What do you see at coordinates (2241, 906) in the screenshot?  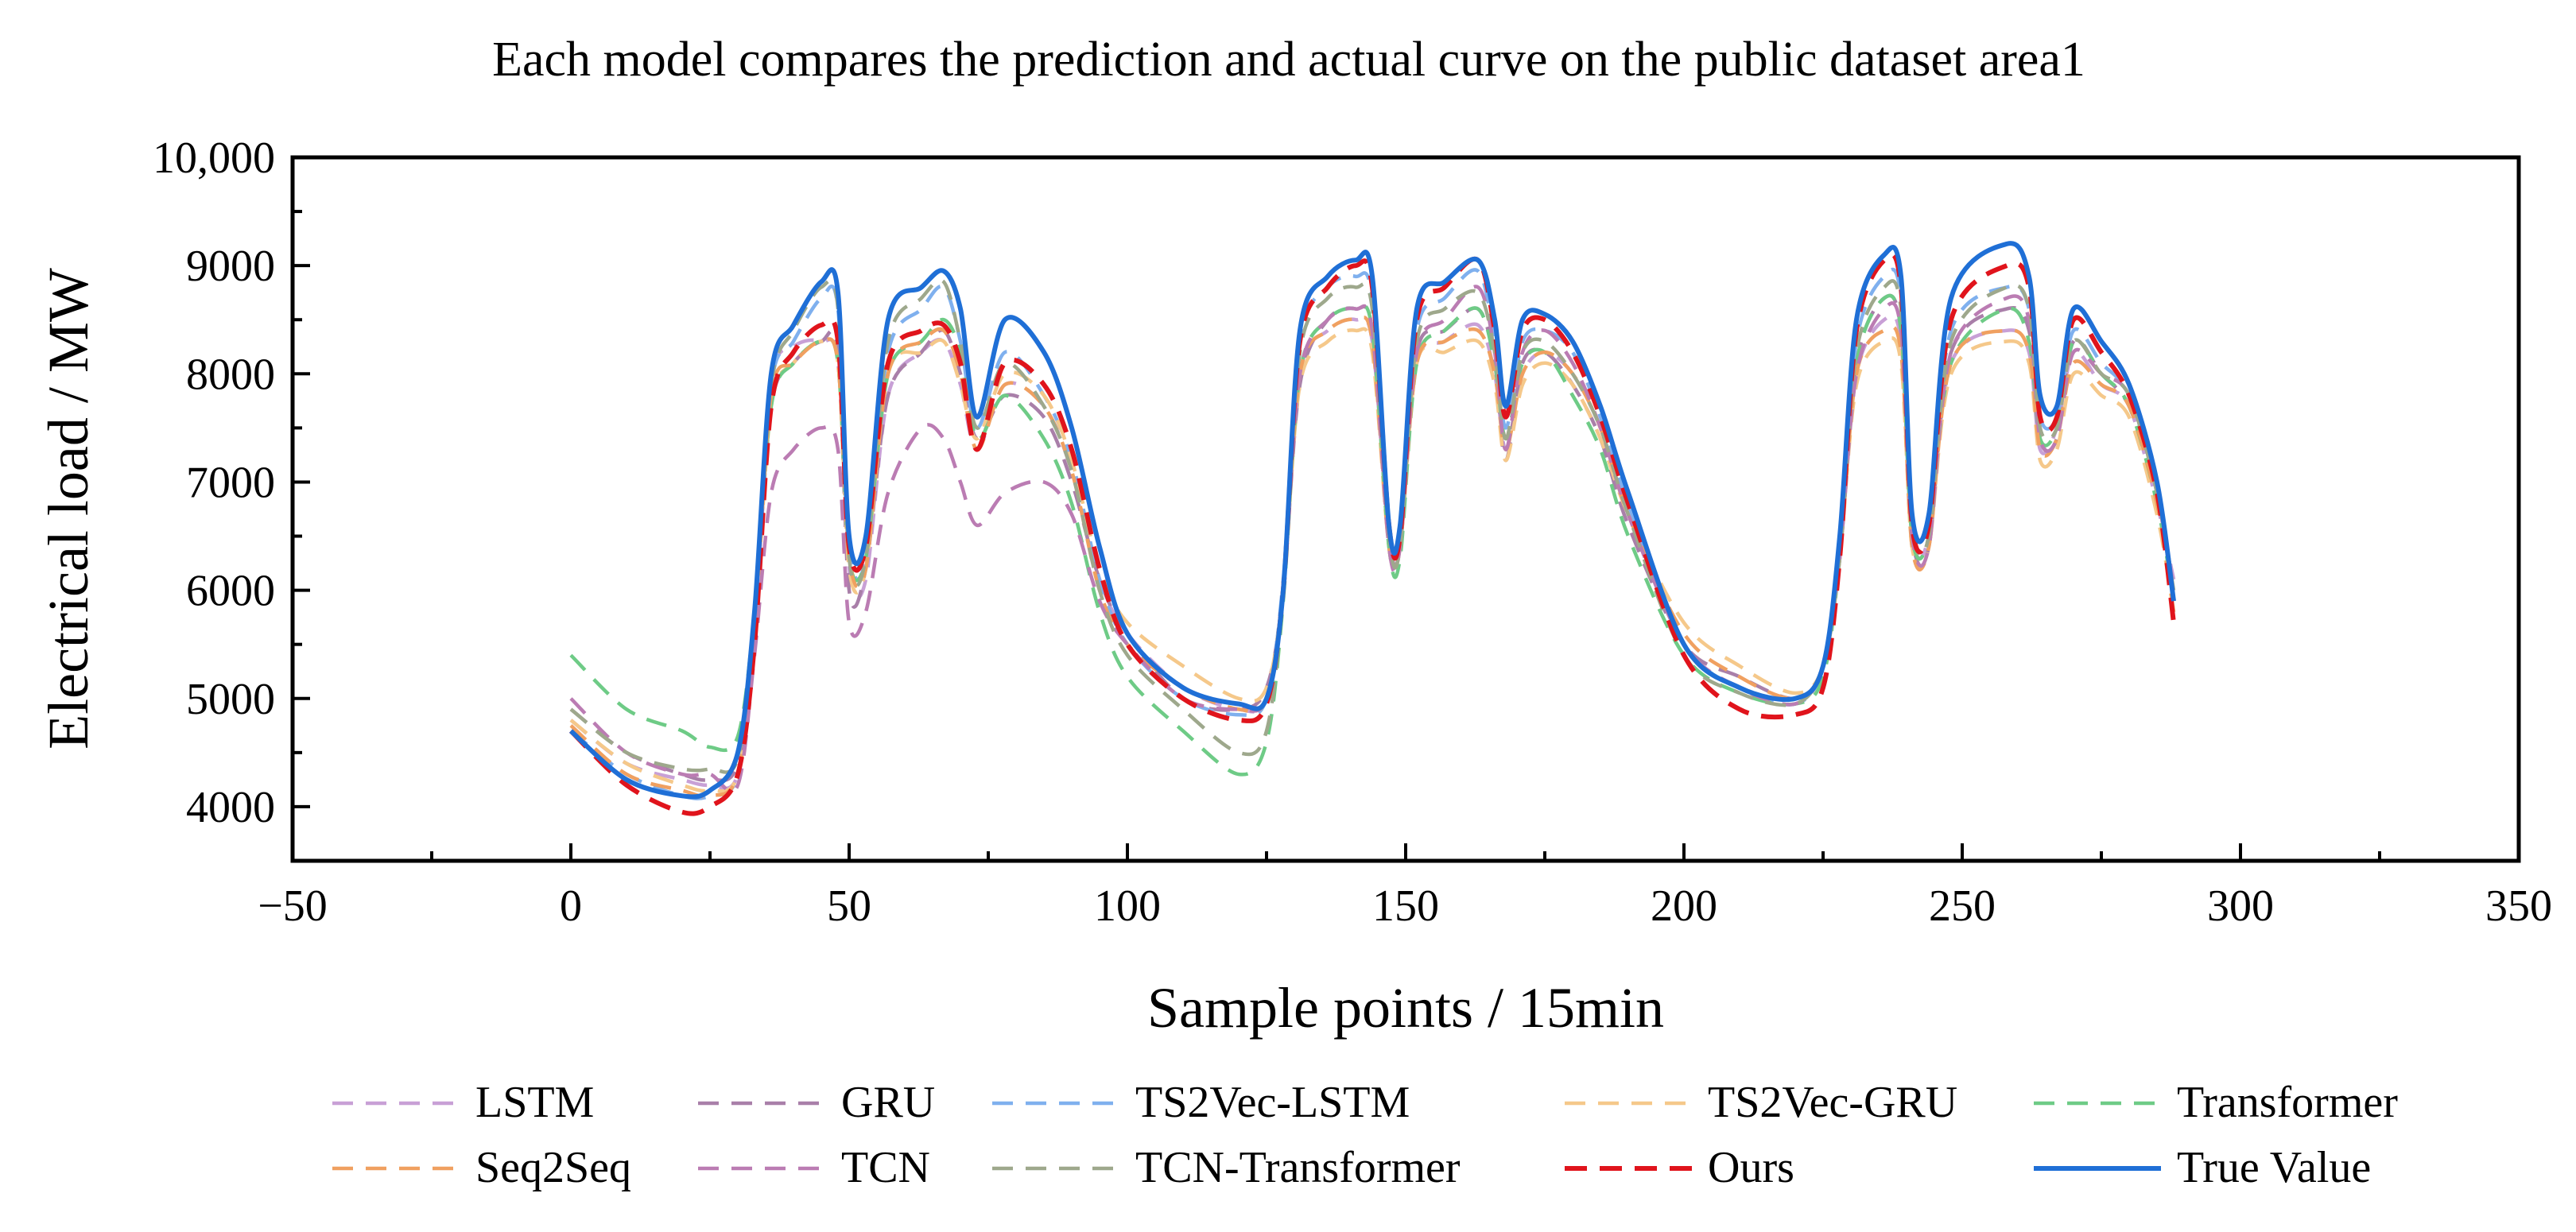 I see `x-tick-label: 300` at bounding box center [2241, 906].